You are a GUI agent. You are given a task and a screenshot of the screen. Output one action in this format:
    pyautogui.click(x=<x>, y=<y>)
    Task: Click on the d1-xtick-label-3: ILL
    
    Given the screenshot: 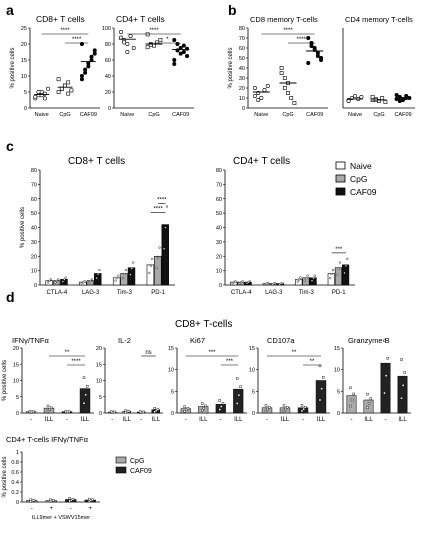 What is the action you would take?
    pyautogui.click(x=85, y=420)
    